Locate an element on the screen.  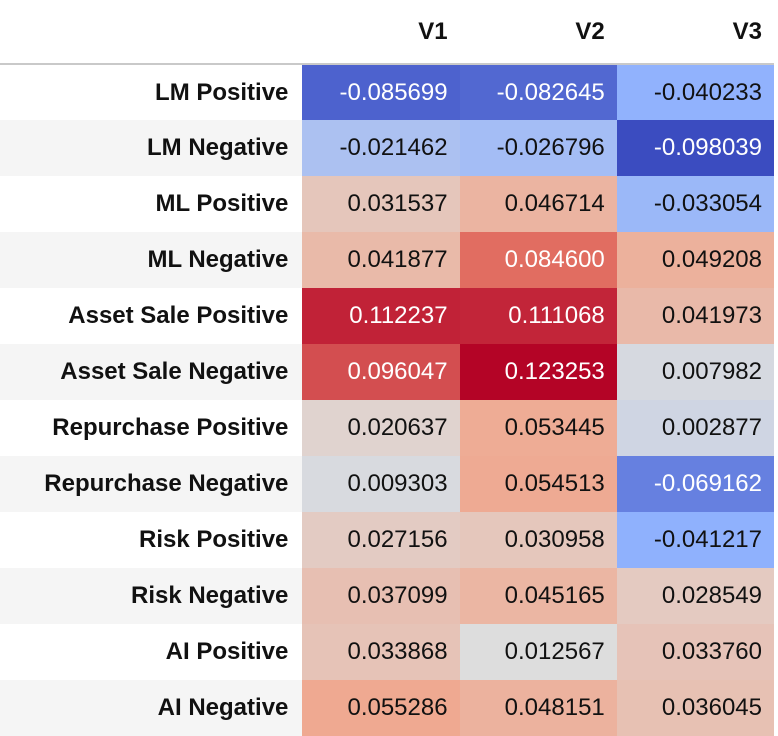
row-label: Asset Sale Negative is located at coordinates (151, 372).